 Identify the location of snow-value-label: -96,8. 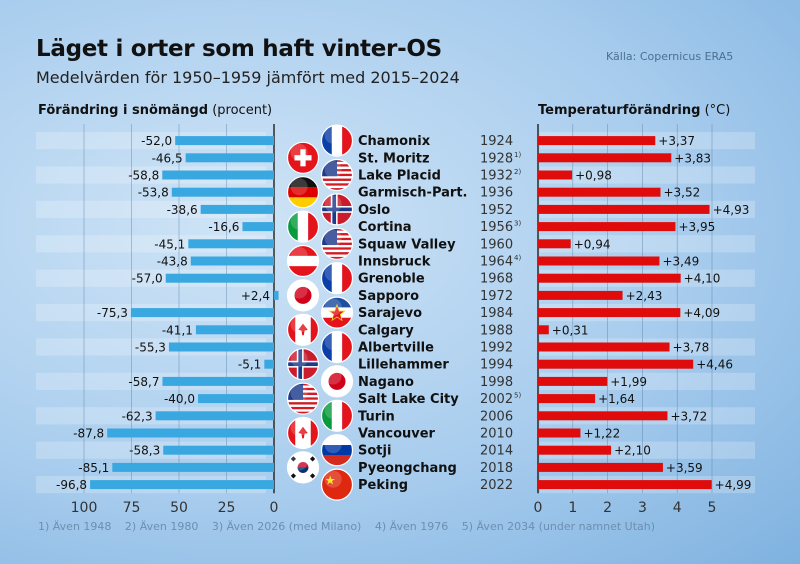
(71, 485).